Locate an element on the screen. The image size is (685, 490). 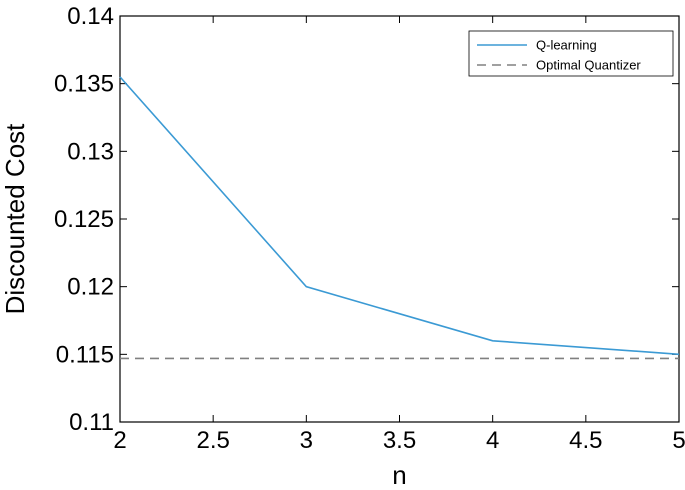
y-tick-label: 0.11 is located at coordinates (91, 422).